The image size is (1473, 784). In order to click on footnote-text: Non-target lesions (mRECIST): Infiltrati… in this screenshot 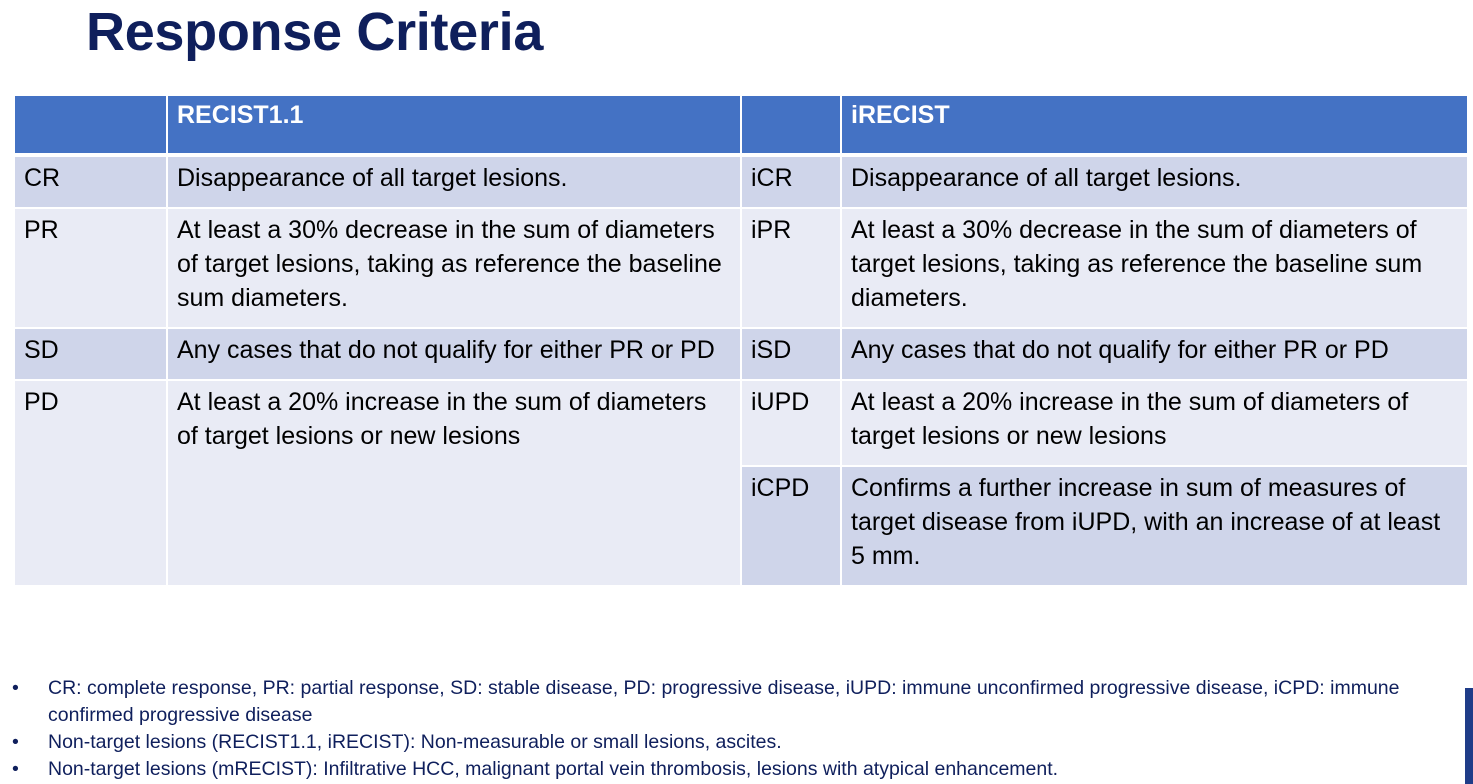, I will do `click(553, 769)`.